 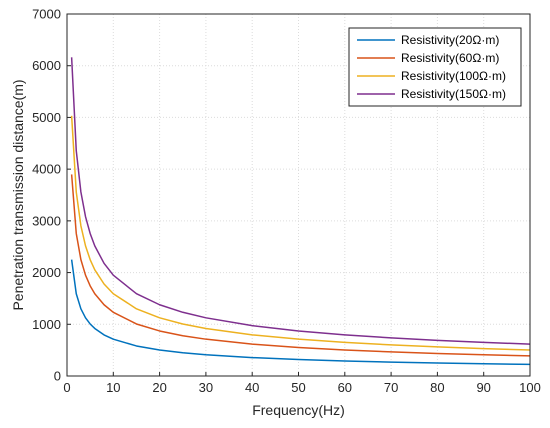 What do you see at coordinates (391, 387) in the screenshot?
I see `x-tick-label: 70` at bounding box center [391, 387].